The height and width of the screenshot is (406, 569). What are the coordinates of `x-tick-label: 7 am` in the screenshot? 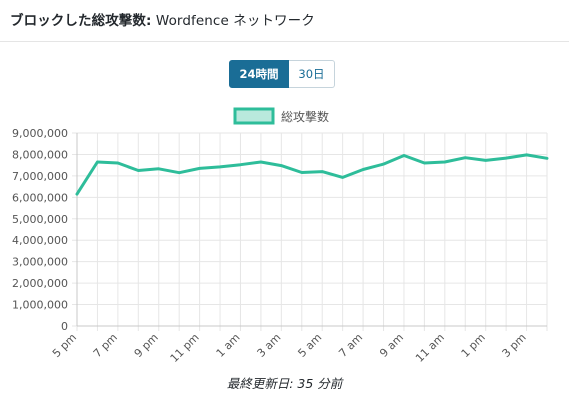 It's located at (350, 345).